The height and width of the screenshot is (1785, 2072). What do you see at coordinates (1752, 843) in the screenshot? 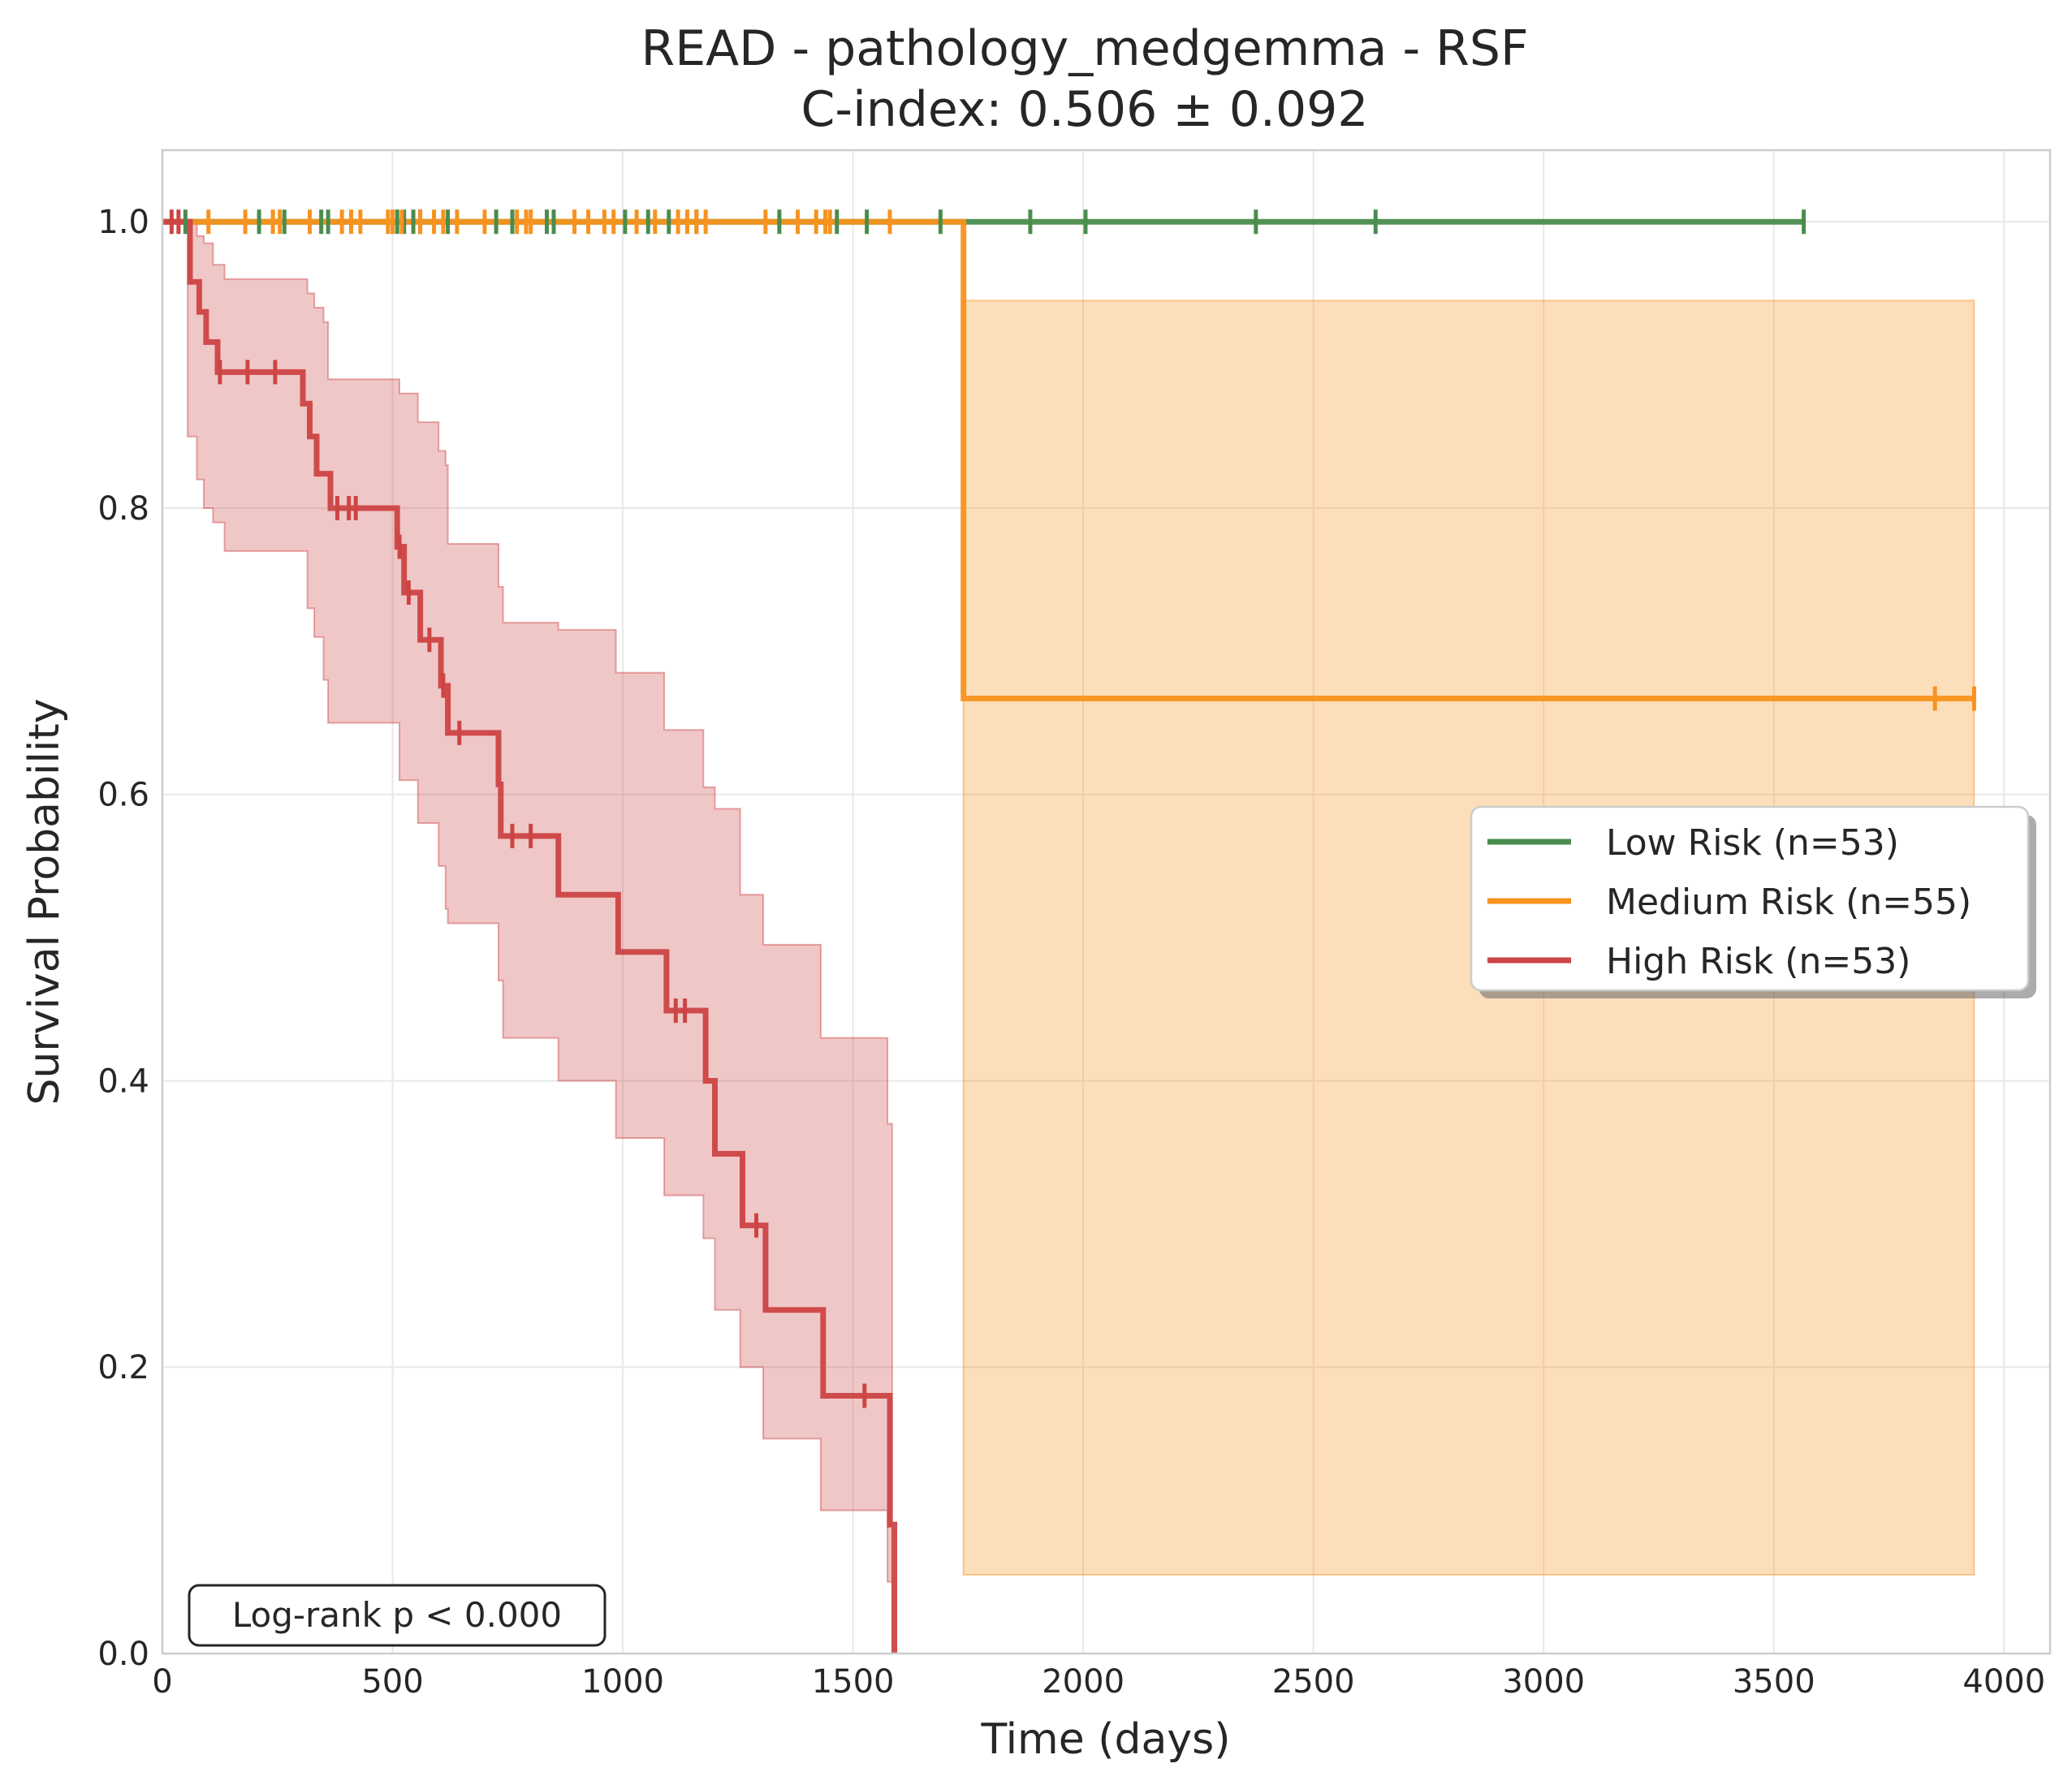
I see `legend-label-low-risk: Low Risk (n=53)` at bounding box center [1752, 843].